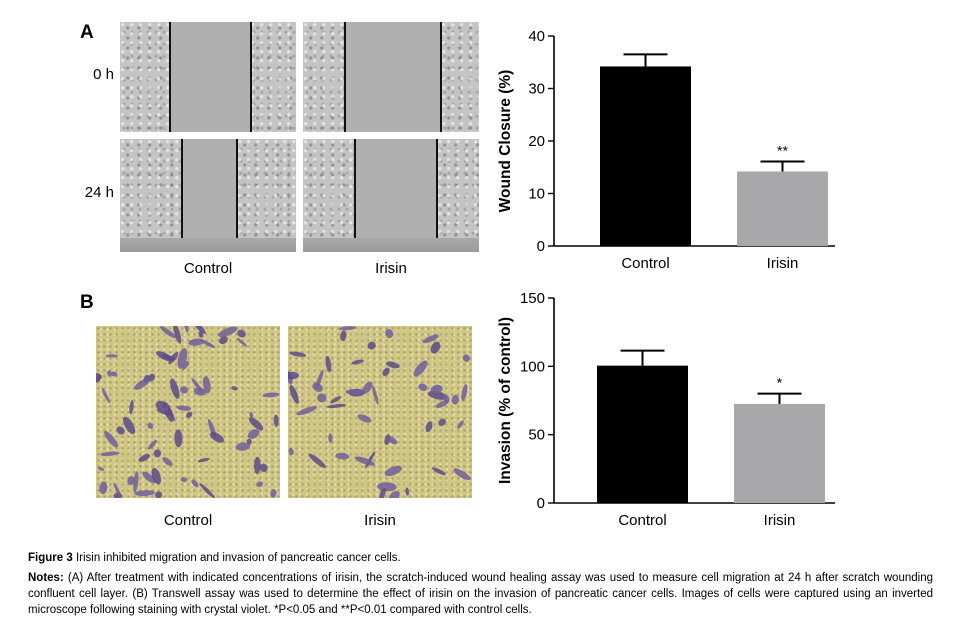  Describe the element at coordinates (87, 302) in the screenshot. I see `panel-b-letter: B` at that location.